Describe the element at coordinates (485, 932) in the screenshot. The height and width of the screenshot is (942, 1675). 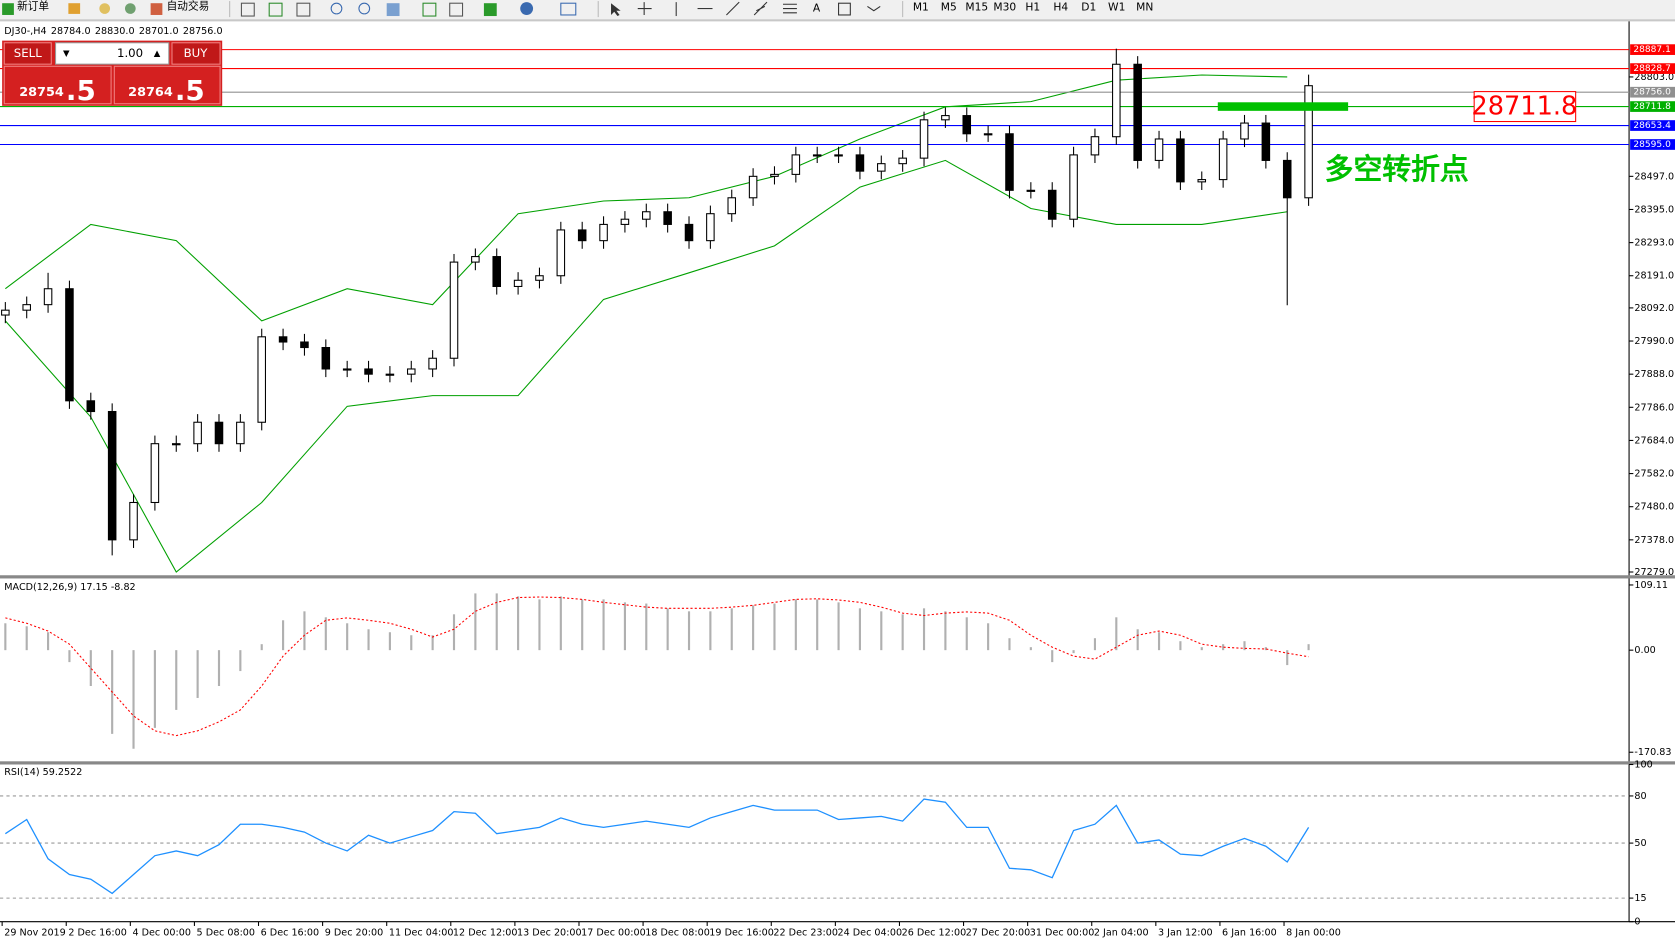
I see `x-tick-label: 12 Dec 12:00` at that location.